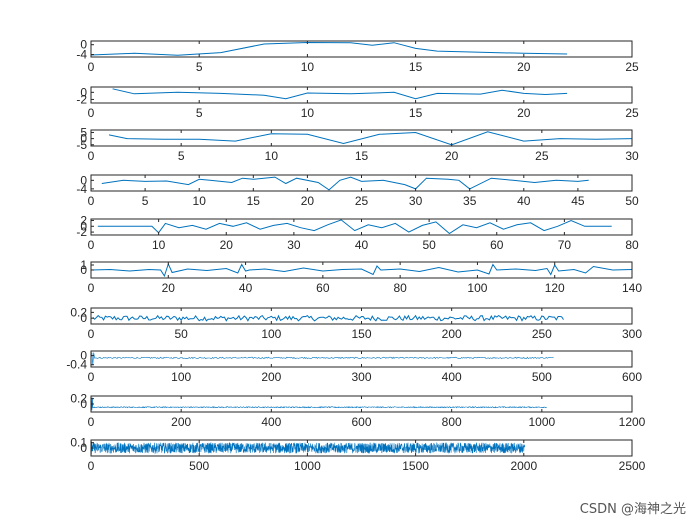 This screenshot has height=525, width=700. Describe the element at coordinates (555, 288) in the screenshot. I see `x-tick-label: 120` at that location.